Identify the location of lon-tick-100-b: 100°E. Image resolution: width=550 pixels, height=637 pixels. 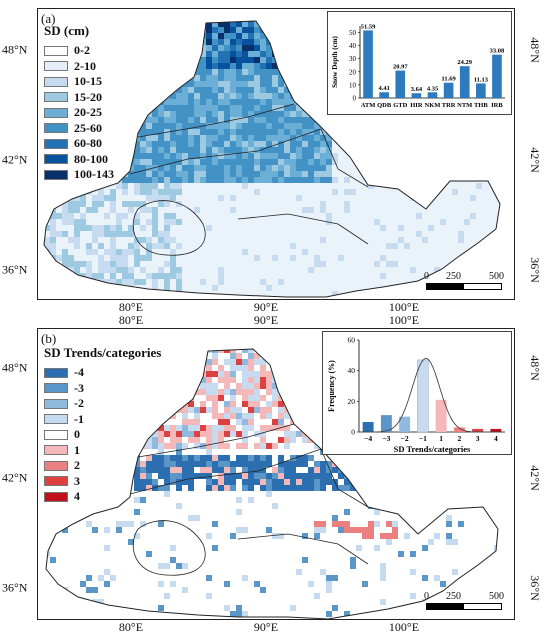
(404, 627).